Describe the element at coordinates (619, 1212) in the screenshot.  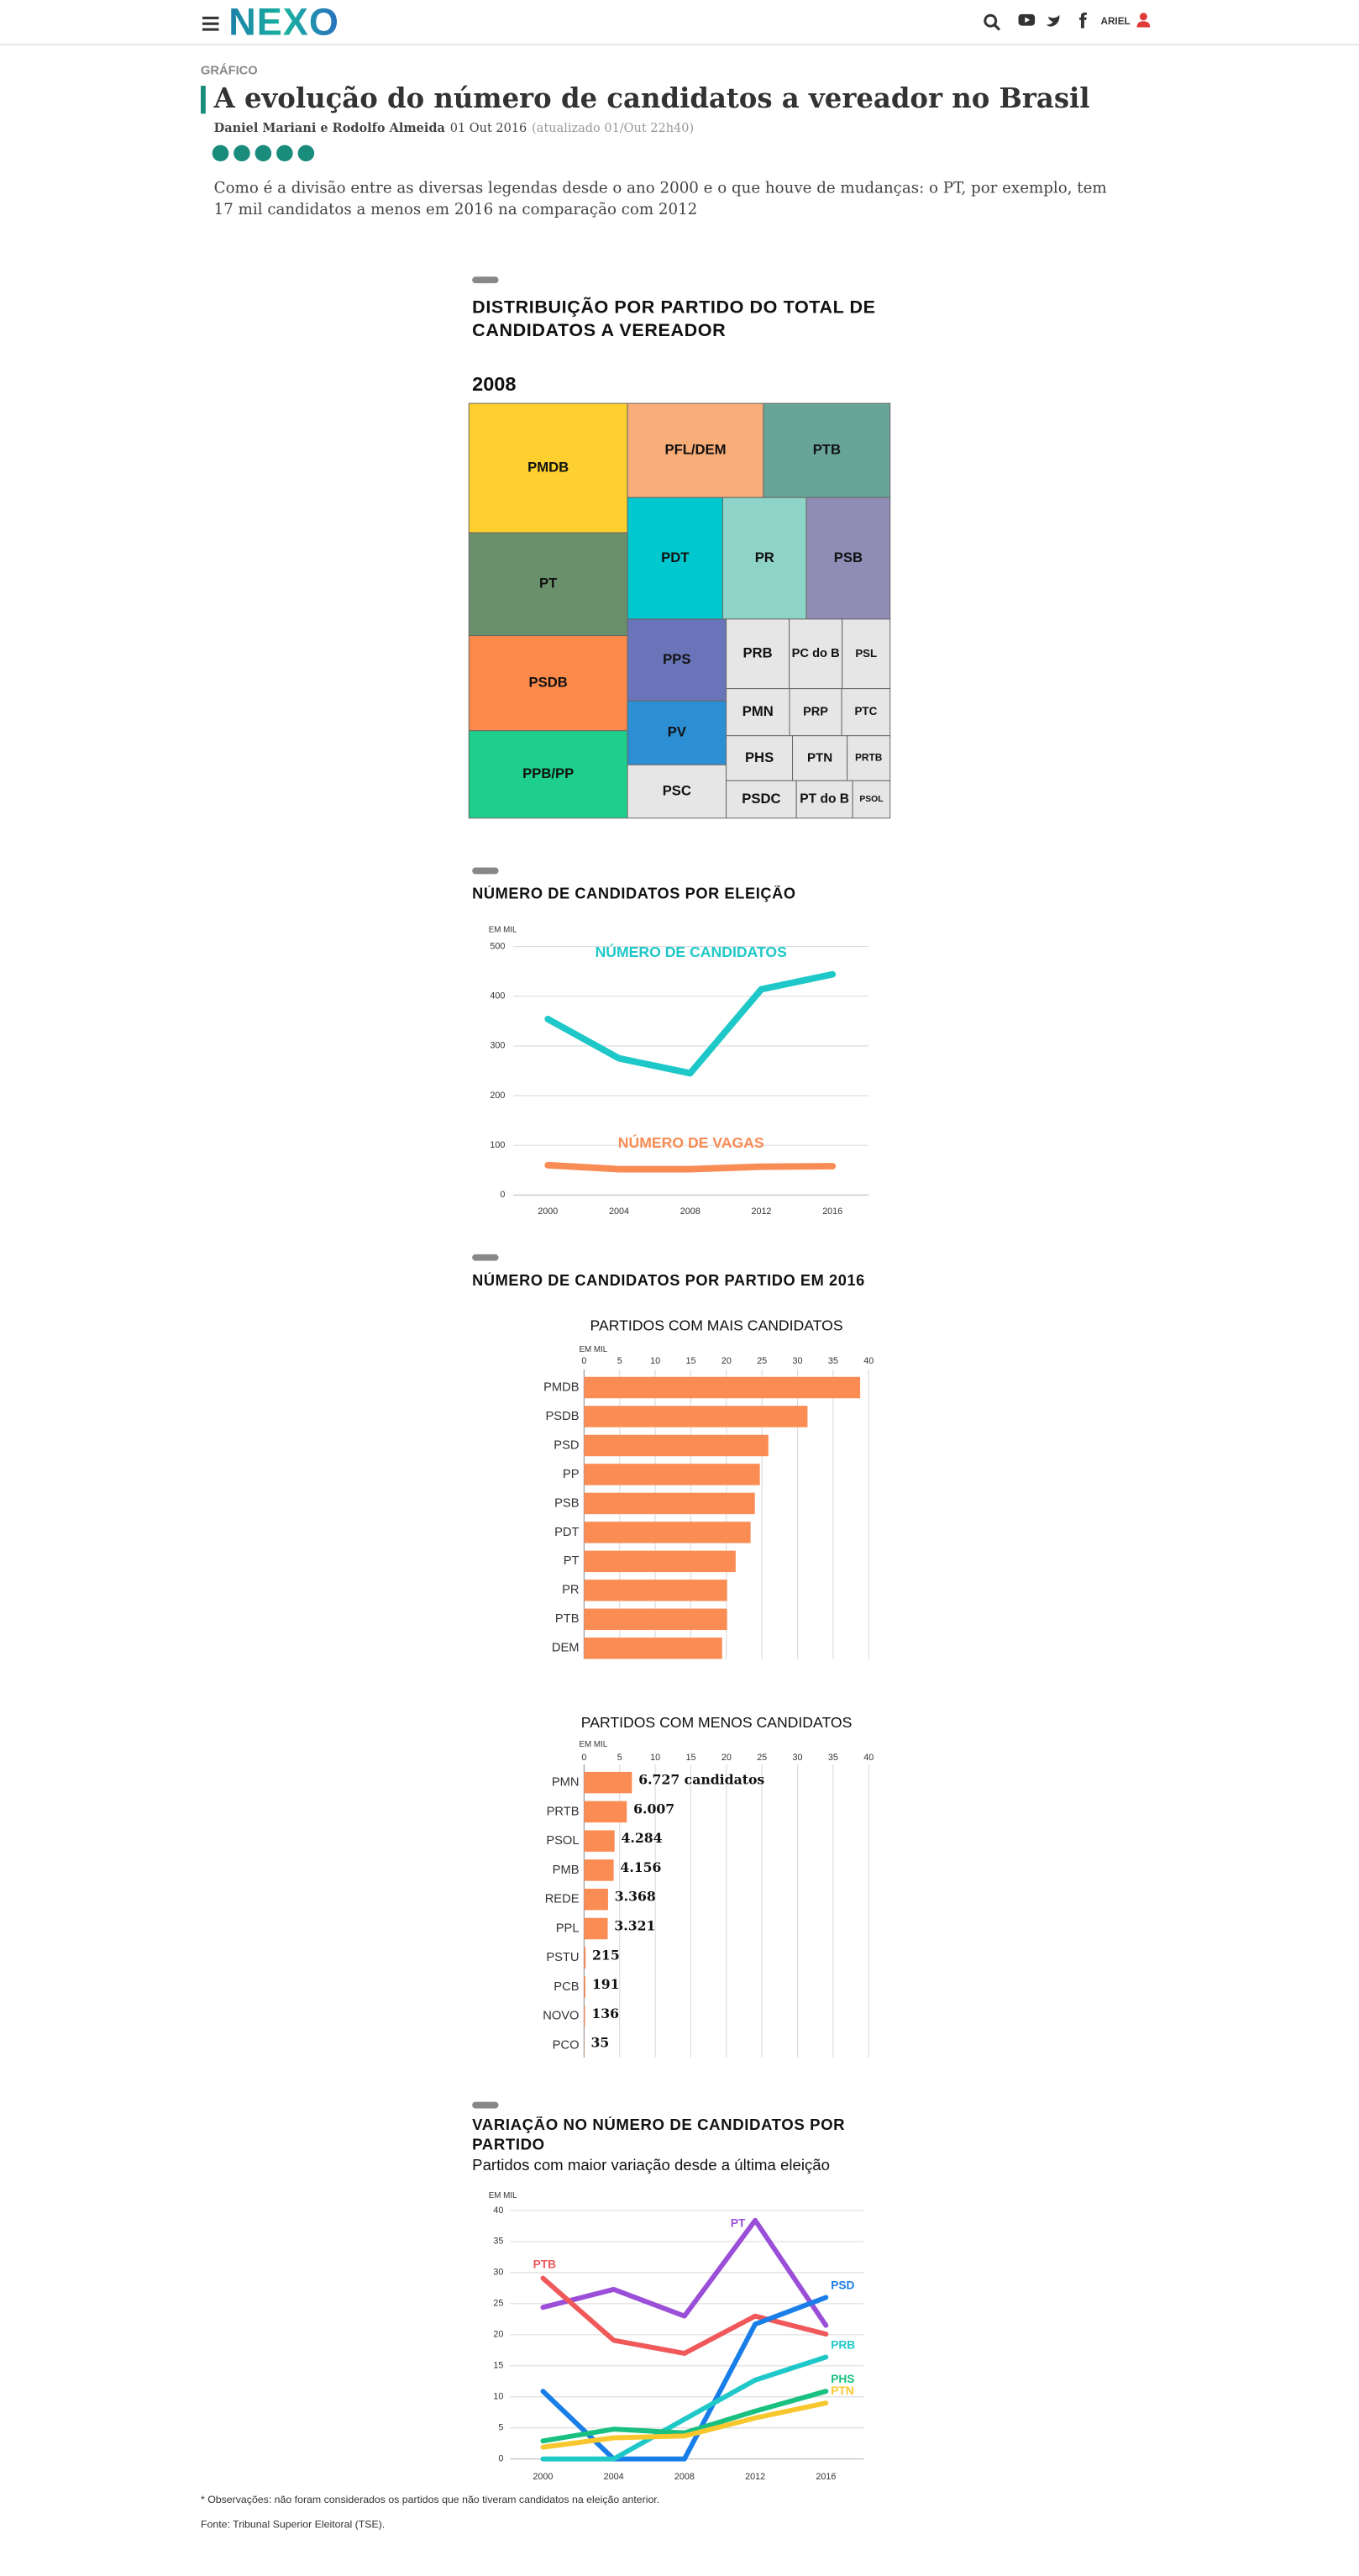
I see `x-tick-label: 2004` at that location.